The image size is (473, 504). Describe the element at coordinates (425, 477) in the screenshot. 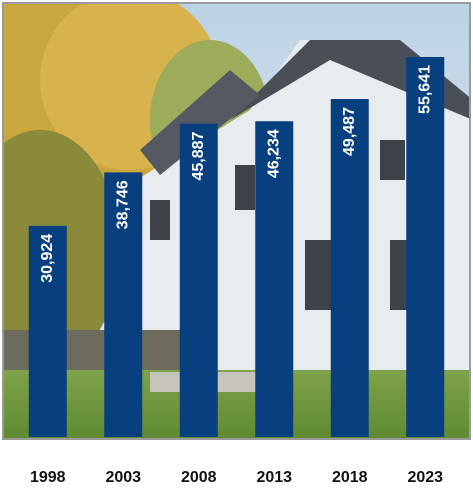

I see `x-tick-label: 2023` at that location.